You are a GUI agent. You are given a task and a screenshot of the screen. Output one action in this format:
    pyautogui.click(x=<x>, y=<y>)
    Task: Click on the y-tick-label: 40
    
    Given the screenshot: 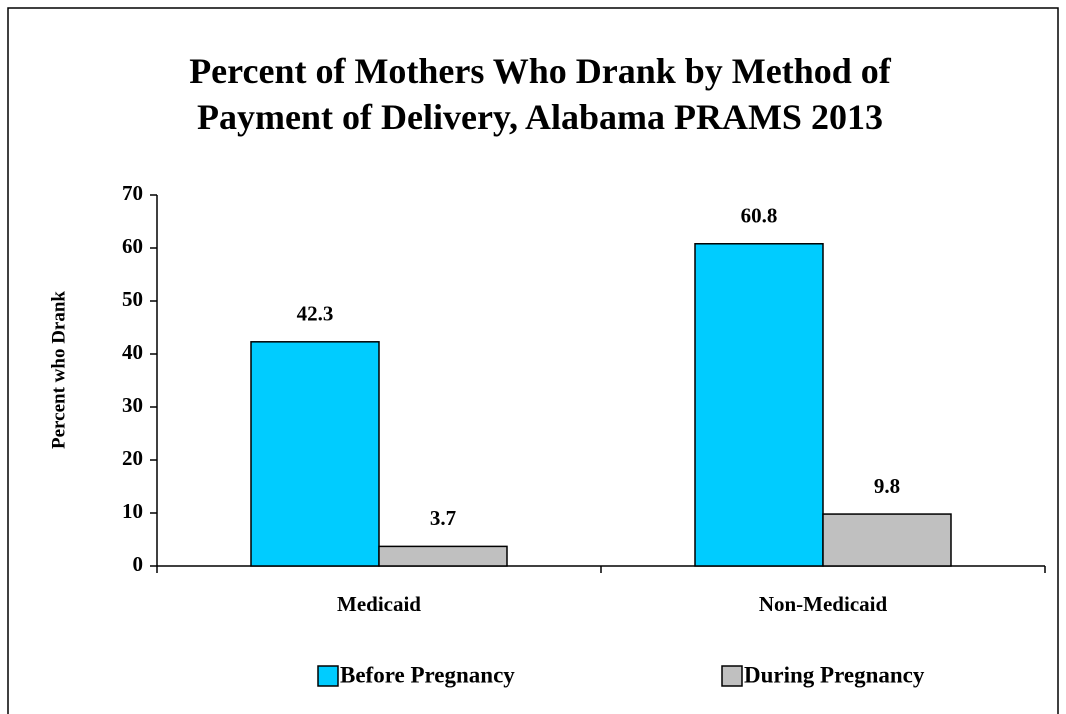 What is the action you would take?
    pyautogui.click(x=132, y=352)
    